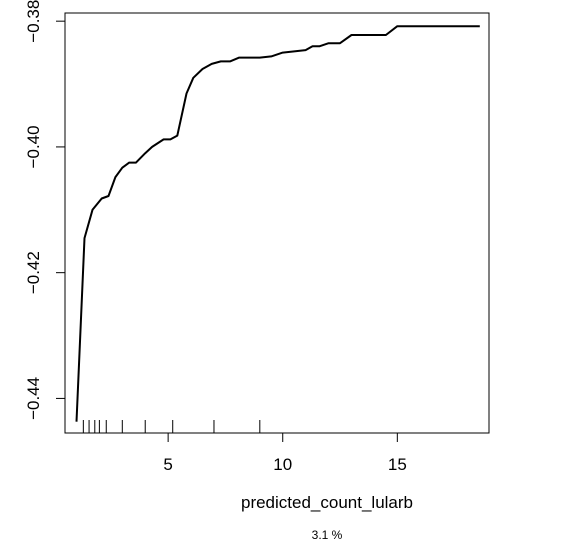 This screenshot has width=588, height=548. I want to click on x-axis: 5 10 15, so click(285, 453).